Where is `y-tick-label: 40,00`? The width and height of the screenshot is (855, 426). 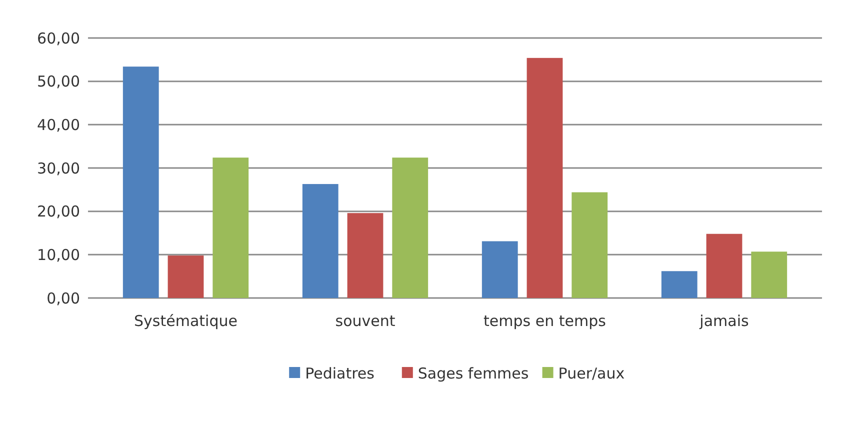 y-tick-label: 40,00 is located at coordinates (58, 125).